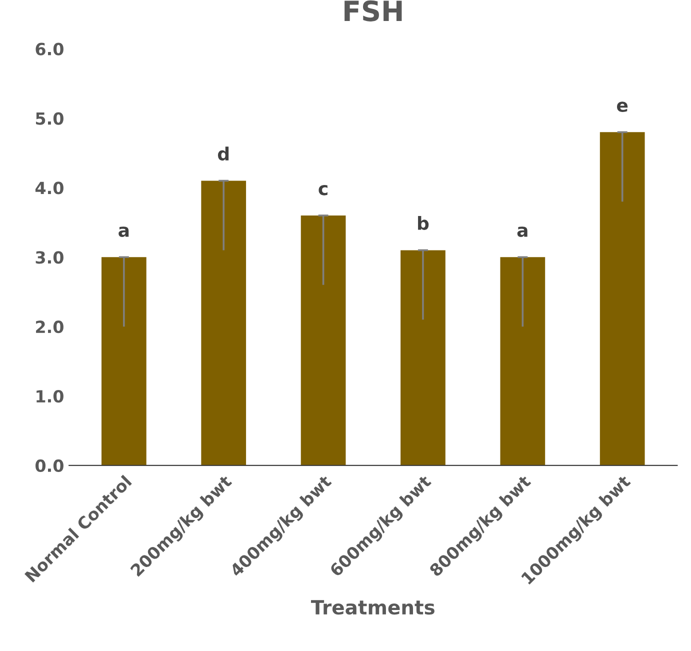 The height and width of the screenshot is (651, 691). I want to click on annotation: c, so click(323, 190).